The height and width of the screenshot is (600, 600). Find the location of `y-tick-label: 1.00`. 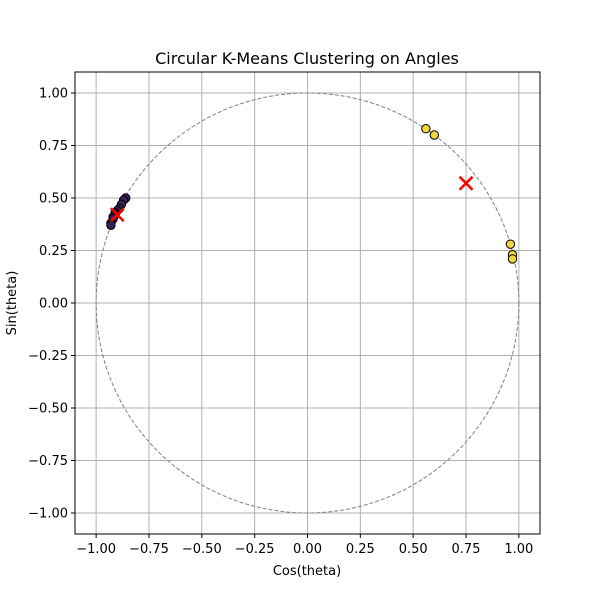

y-tick-label: 1.00 is located at coordinates (53, 94).